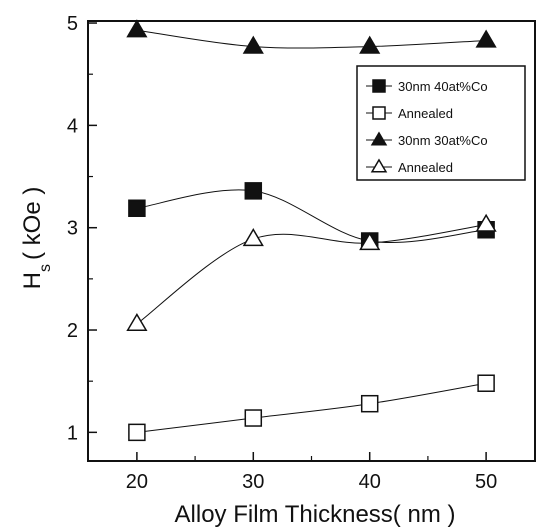 The height and width of the screenshot is (531, 554). What do you see at coordinates (72, 331) in the screenshot?
I see `y-tick-label: 2` at bounding box center [72, 331].